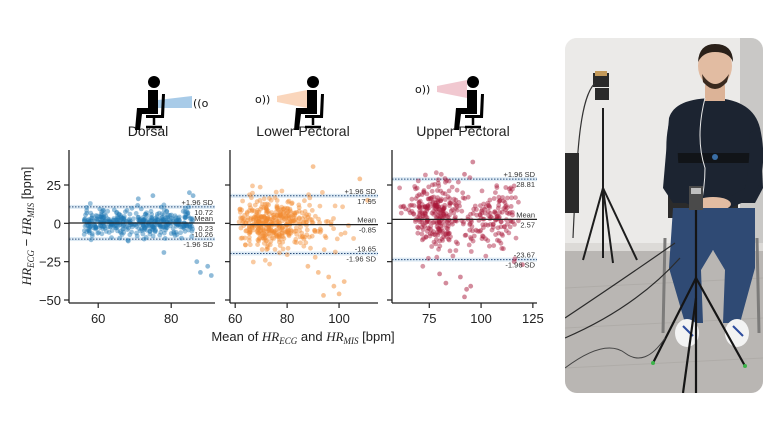 This screenshot has height=432, width=768. What do you see at coordinates (533, 318) in the screenshot?
I see `x-tick-label: 125` at bounding box center [533, 318].